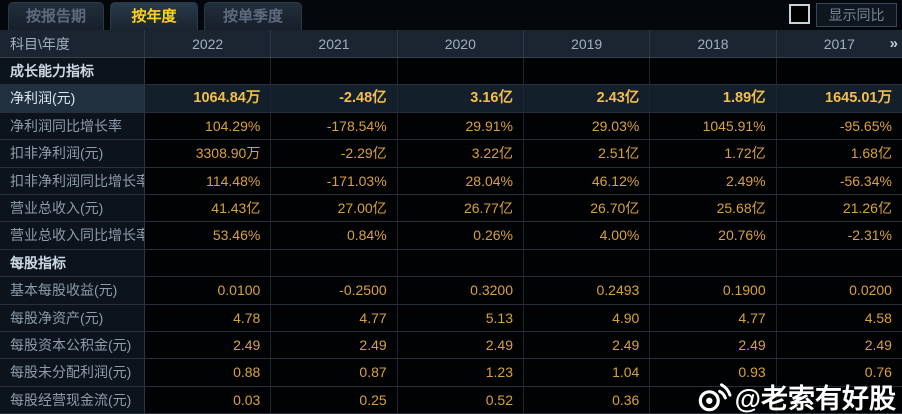 Image resolution: width=902 pixels, height=414 pixels. Describe the element at coordinates (56, 16) in the screenshot. I see `tab-by-report-period: 按报告期` at that location.